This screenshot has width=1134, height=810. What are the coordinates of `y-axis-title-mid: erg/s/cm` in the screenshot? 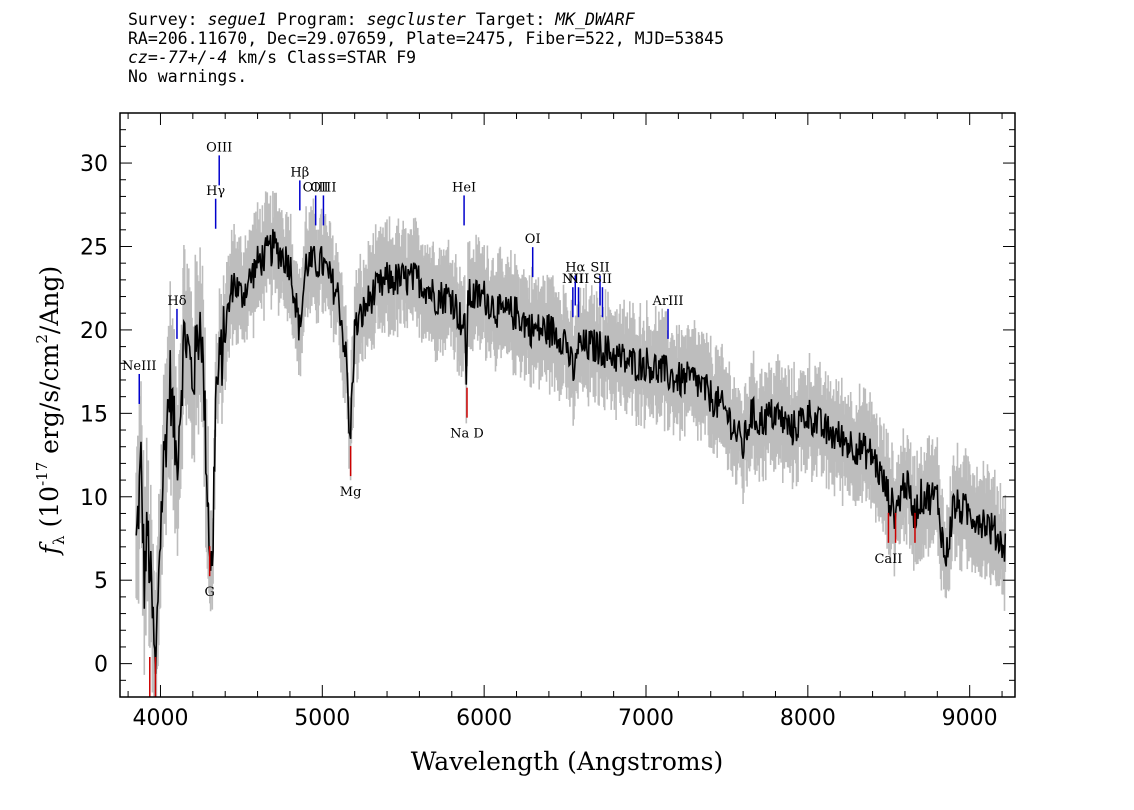 It's located at (49, 402).